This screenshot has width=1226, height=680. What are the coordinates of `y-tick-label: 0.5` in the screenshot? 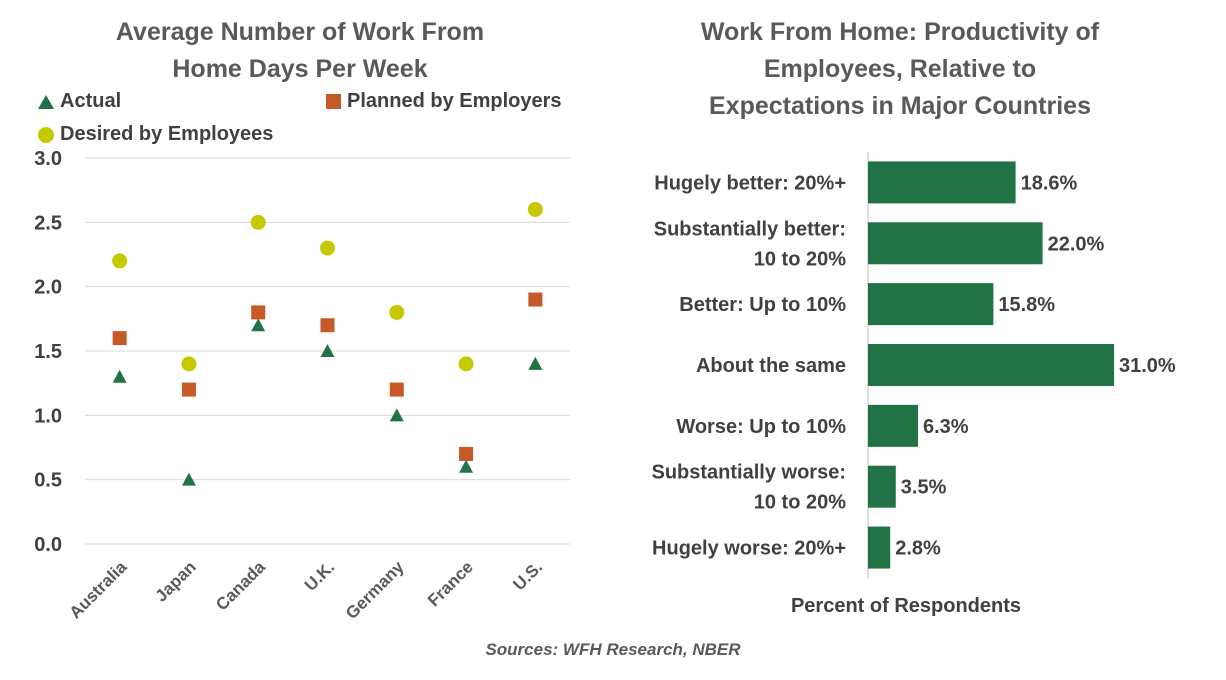 It's located at (48, 481).